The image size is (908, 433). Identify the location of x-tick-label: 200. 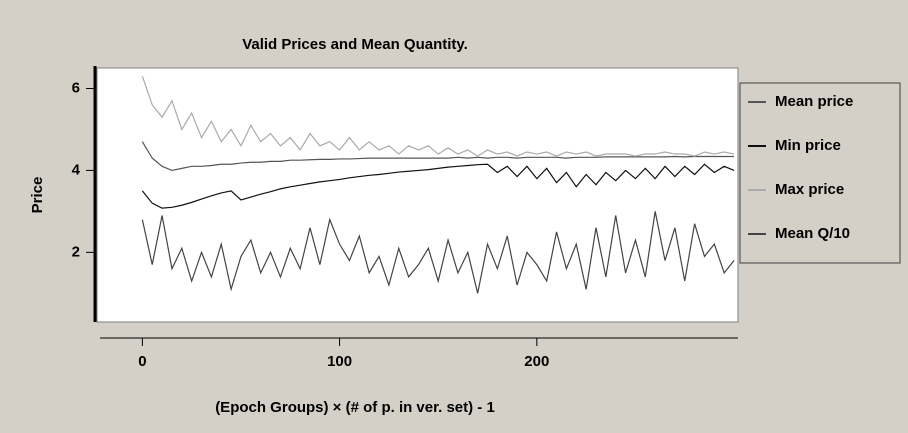
(536, 361).